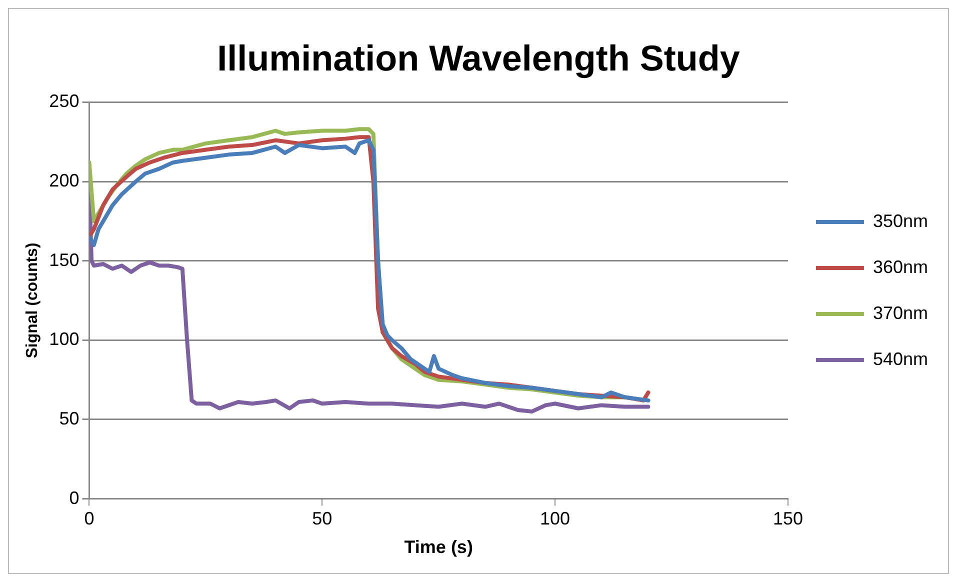 The width and height of the screenshot is (957, 582). Describe the element at coordinates (900, 220) in the screenshot. I see `legend-label: 350nm` at that location.